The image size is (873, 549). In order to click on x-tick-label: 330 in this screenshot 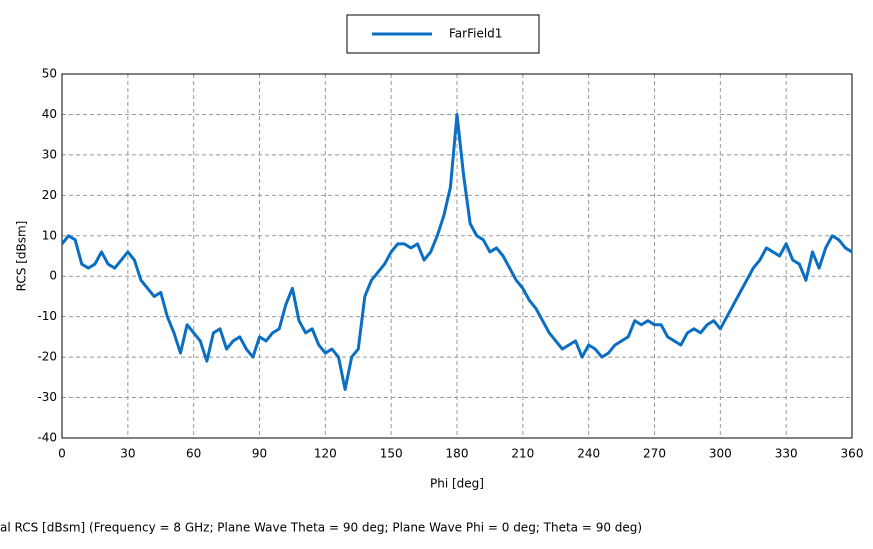, I will do `click(786, 454)`.